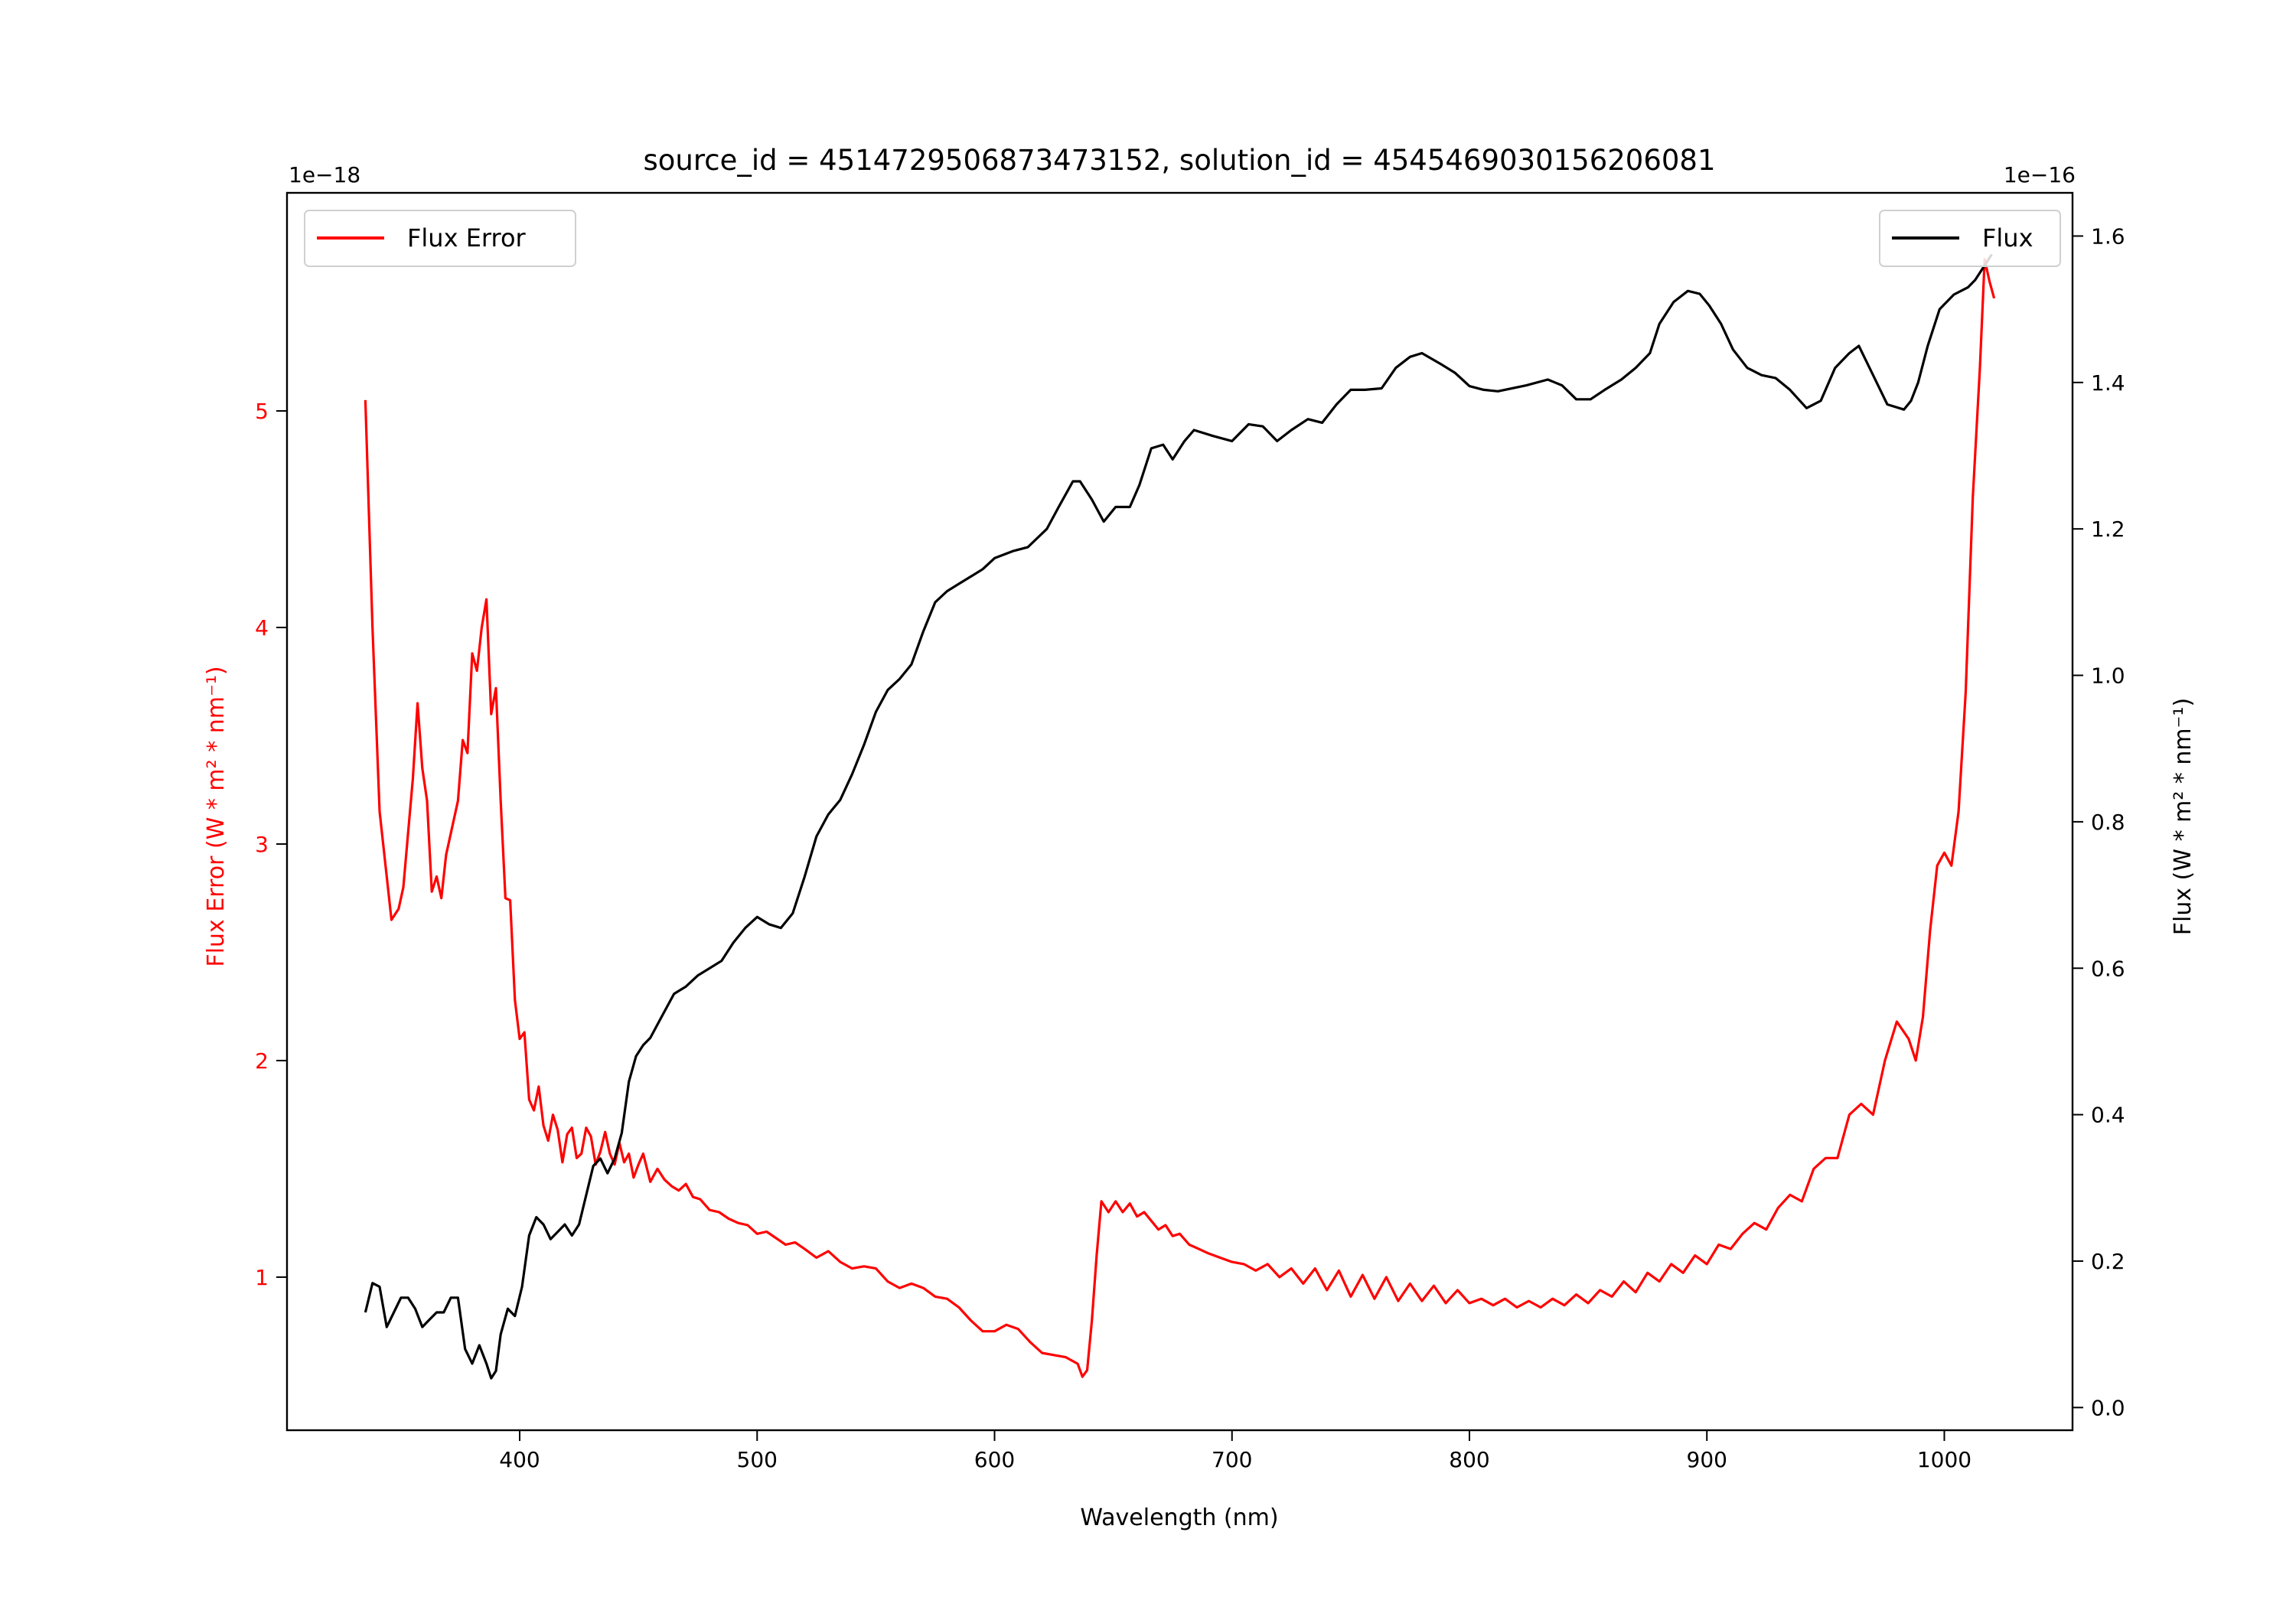 The image size is (2296, 1607). What do you see at coordinates (1469, 1459) in the screenshot?
I see `x-tick-label: 800` at bounding box center [1469, 1459].